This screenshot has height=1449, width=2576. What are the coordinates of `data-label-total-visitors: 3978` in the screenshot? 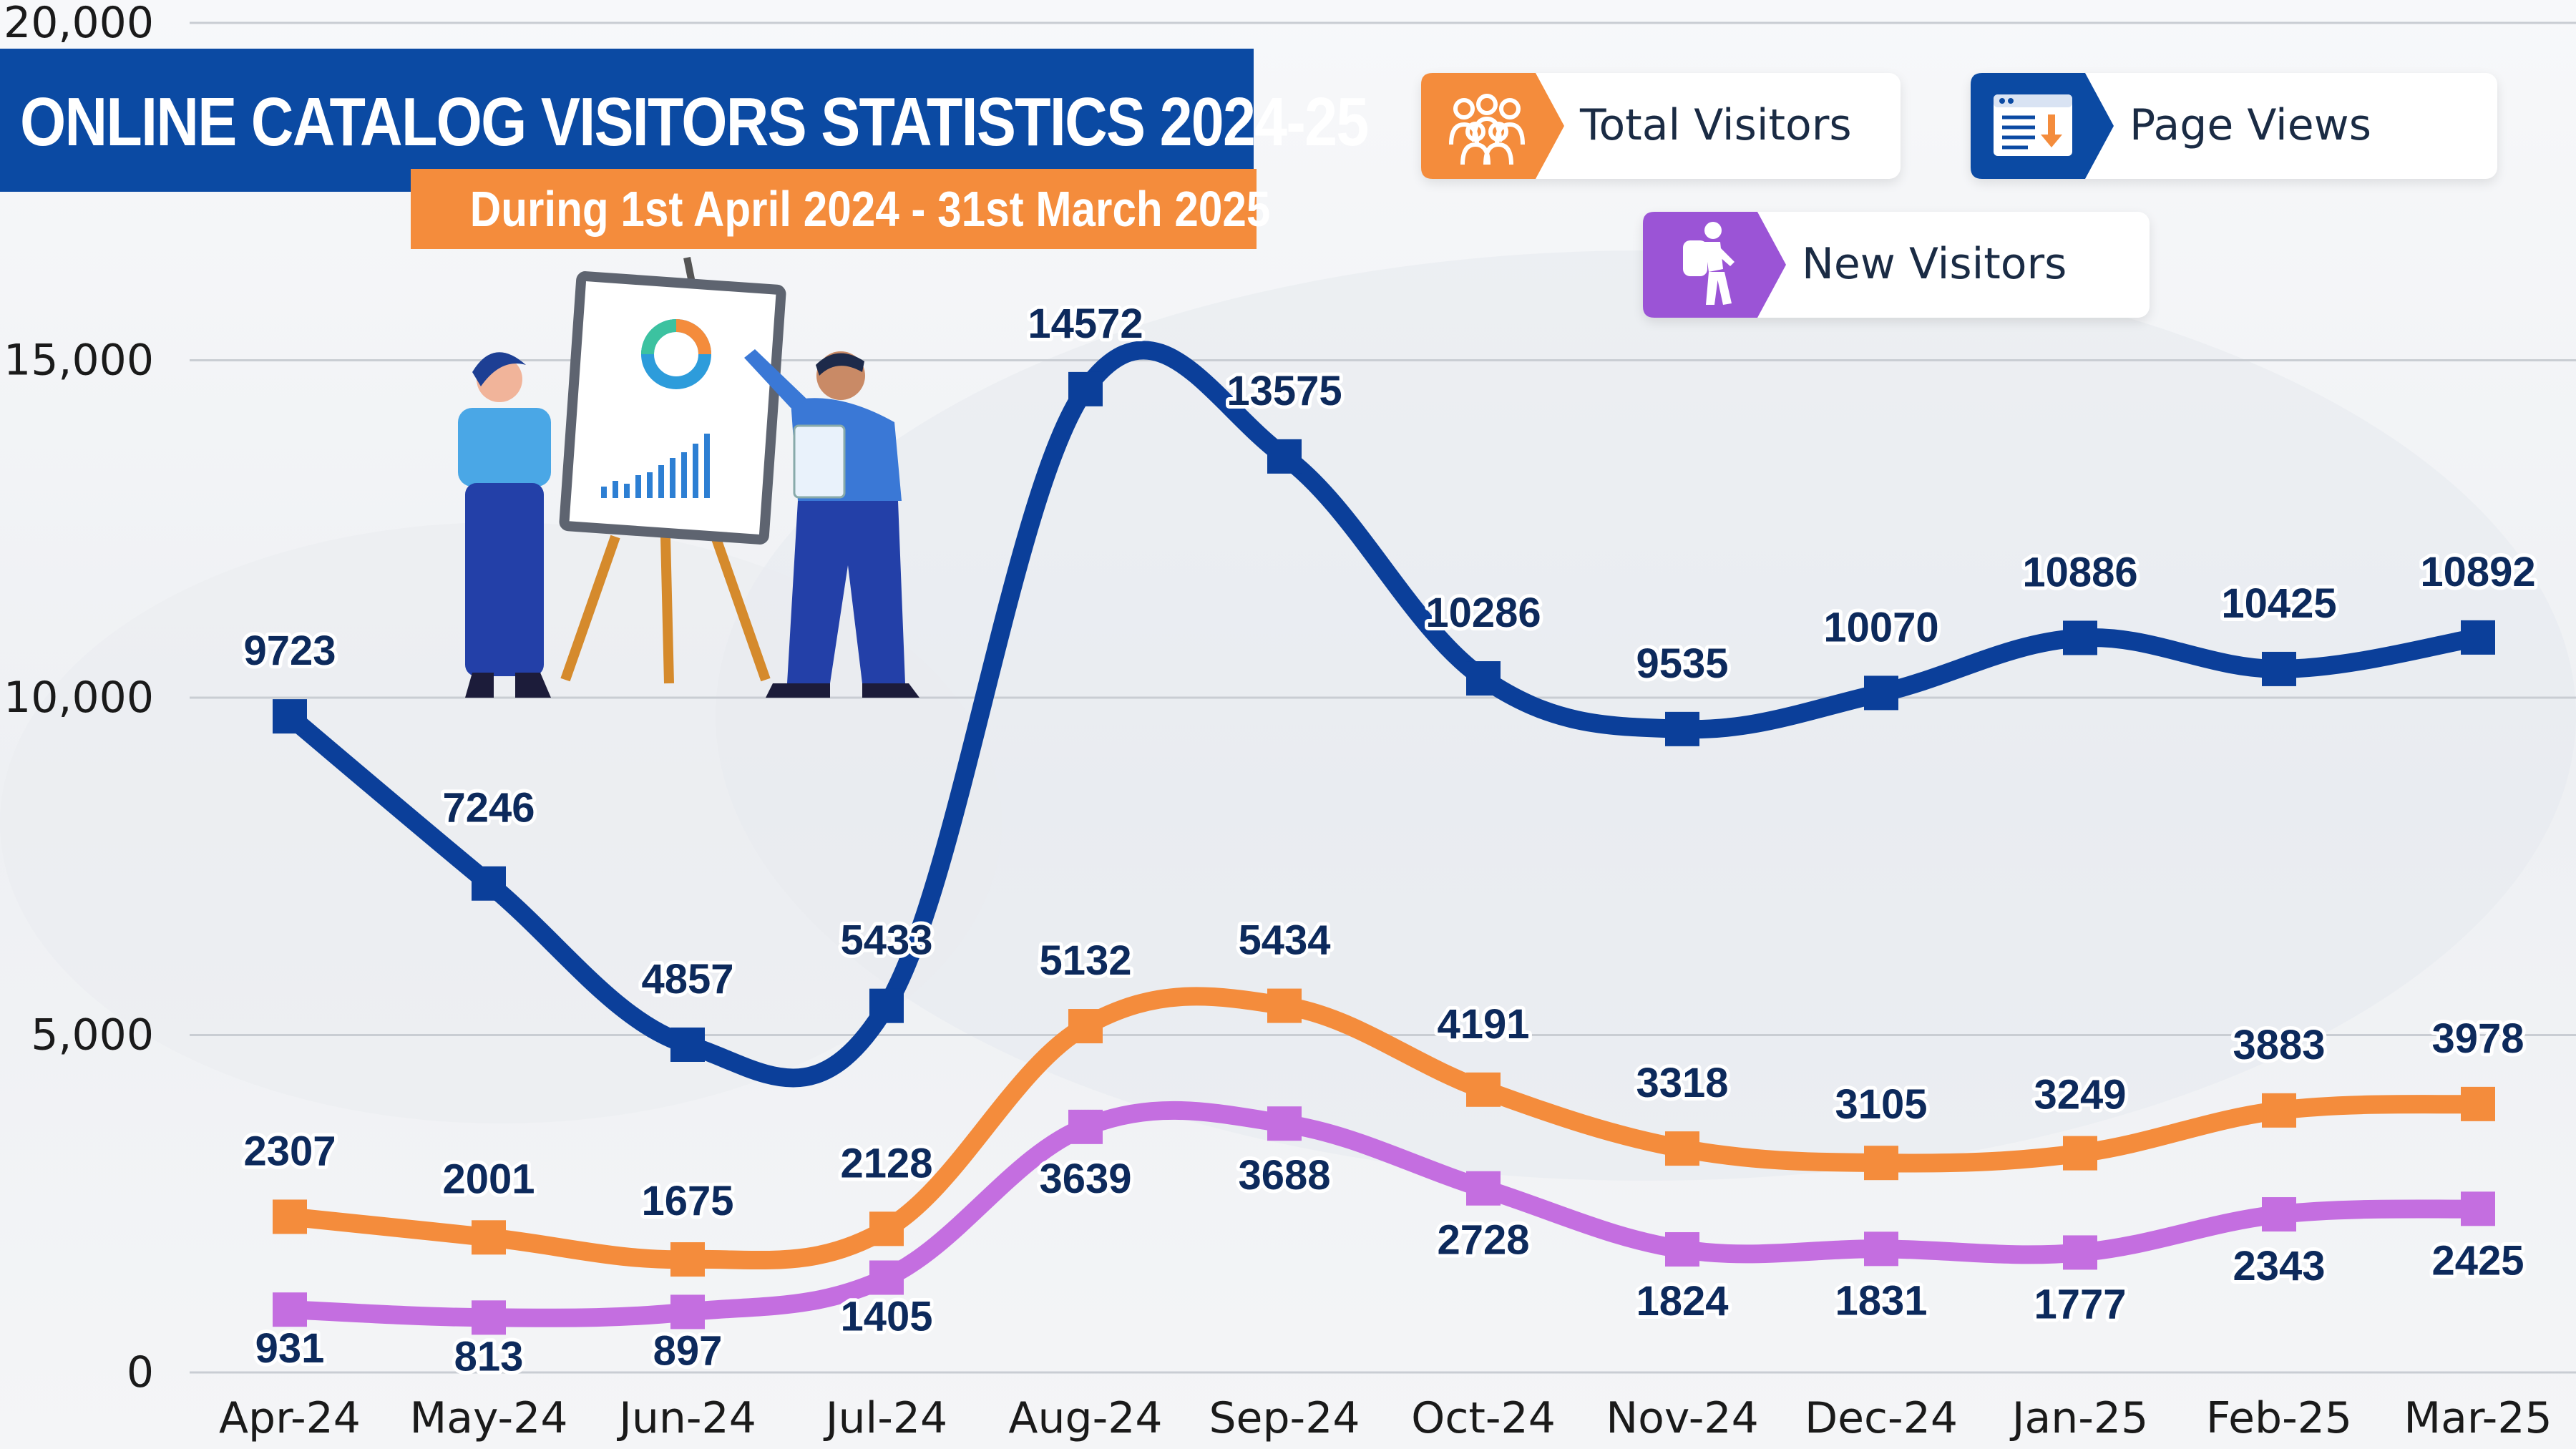 It's located at (2477, 1038).